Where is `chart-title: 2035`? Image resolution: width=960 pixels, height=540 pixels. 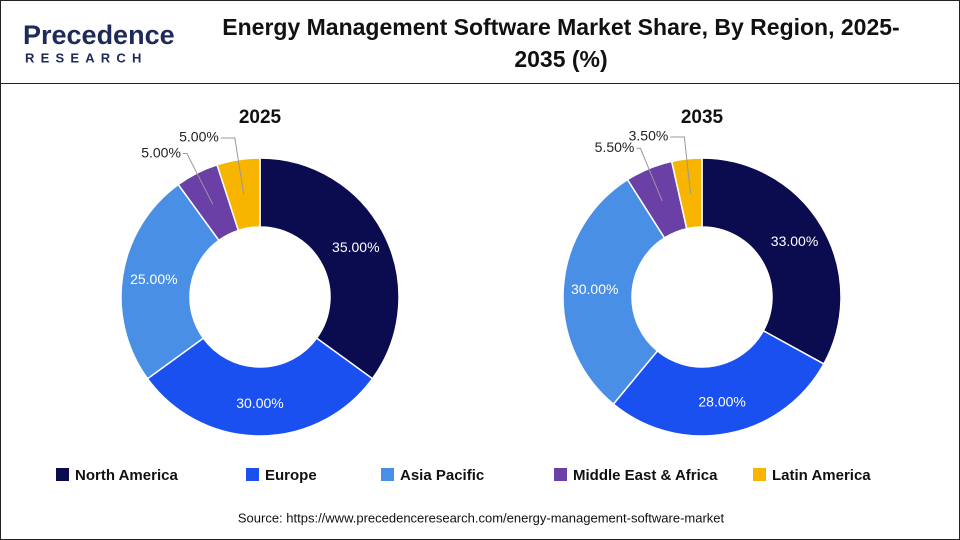 chart-title: 2035 is located at coordinates (702, 117).